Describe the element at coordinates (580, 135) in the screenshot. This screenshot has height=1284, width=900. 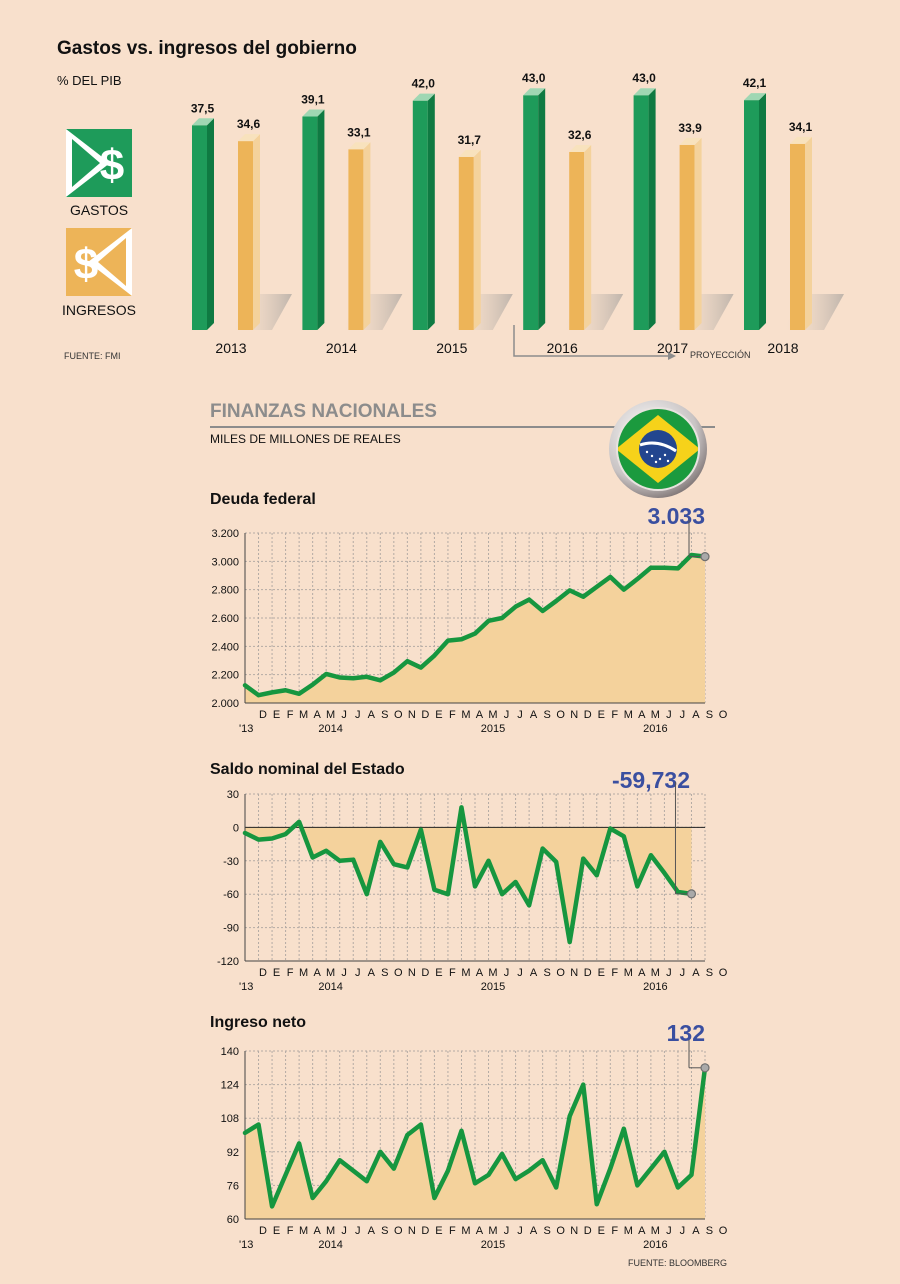
I see `bar-value-label: 32,6` at that location.